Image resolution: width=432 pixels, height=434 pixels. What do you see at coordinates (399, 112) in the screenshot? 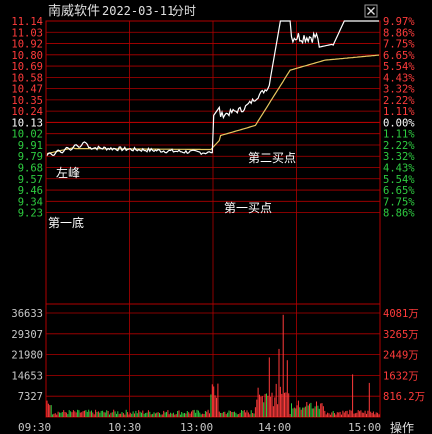
I see `percent-tick-label: 1.11%` at bounding box center [399, 112].